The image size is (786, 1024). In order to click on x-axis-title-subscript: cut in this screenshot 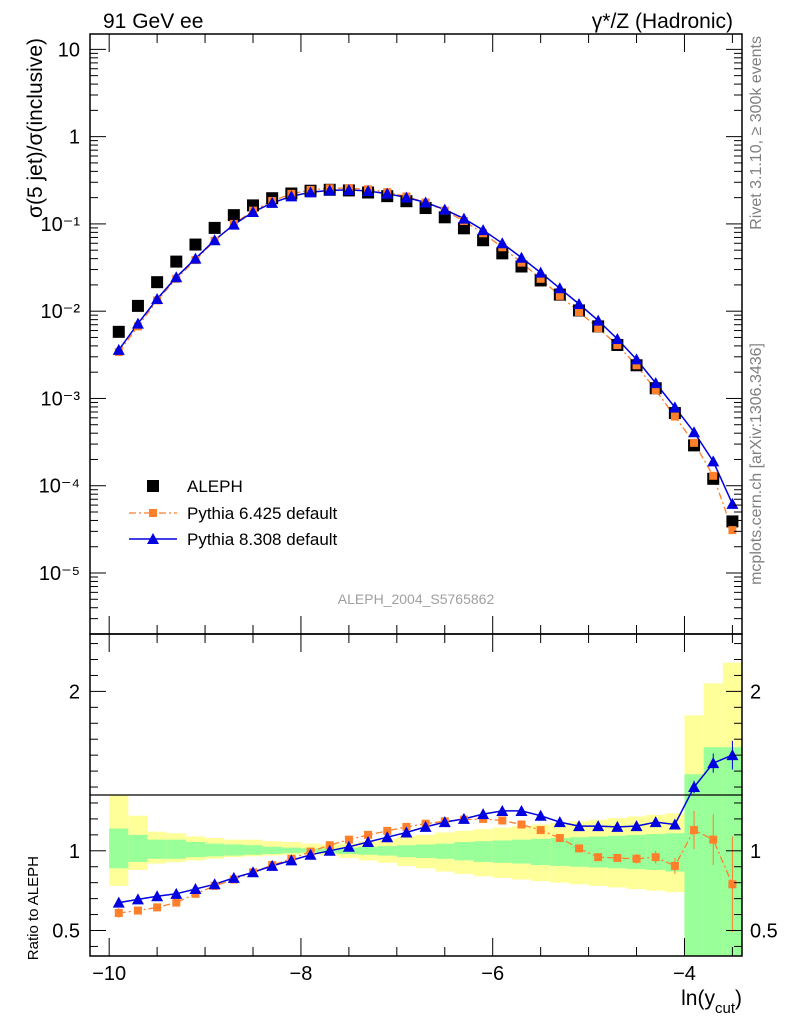, I will do `click(725, 1008)`.